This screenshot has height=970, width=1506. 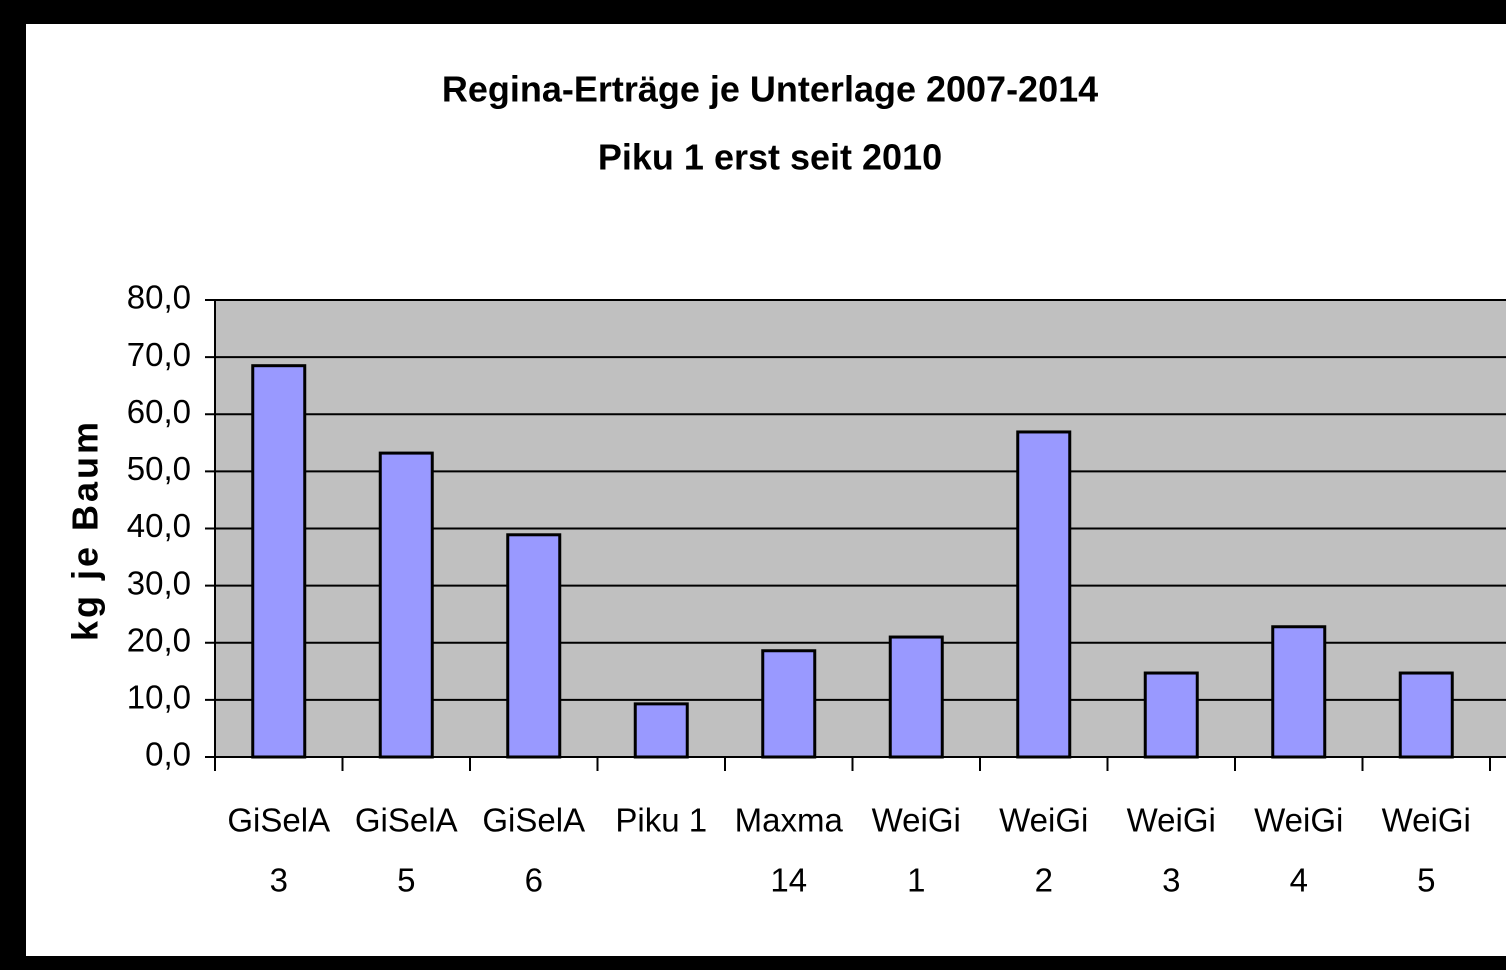 I want to click on x-tick-label: 2, so click(x=1044, y=880).